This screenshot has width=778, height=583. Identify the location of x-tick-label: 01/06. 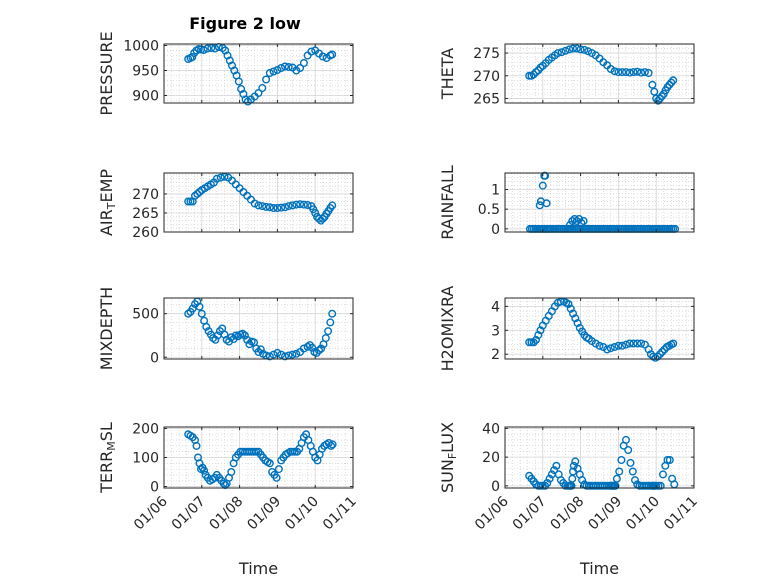
(492, 513).